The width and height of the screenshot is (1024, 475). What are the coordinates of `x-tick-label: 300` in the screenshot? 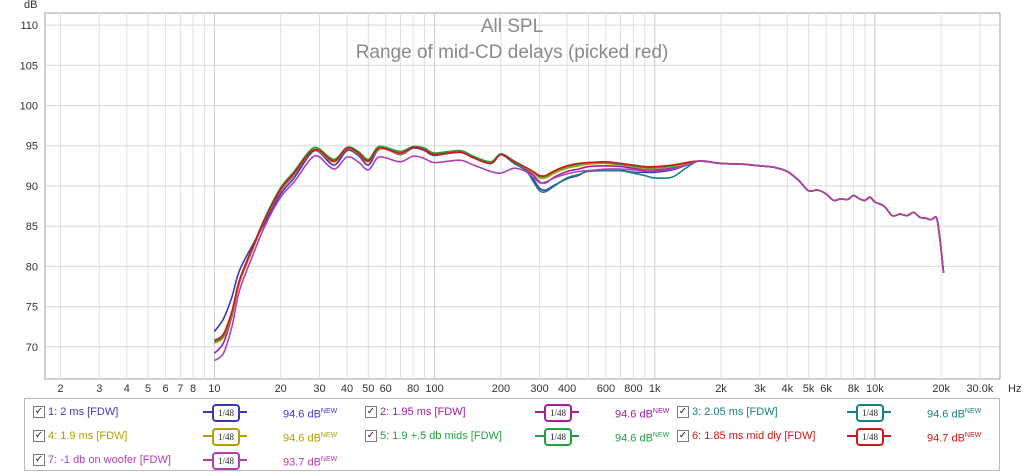 It's located at (539, 389).